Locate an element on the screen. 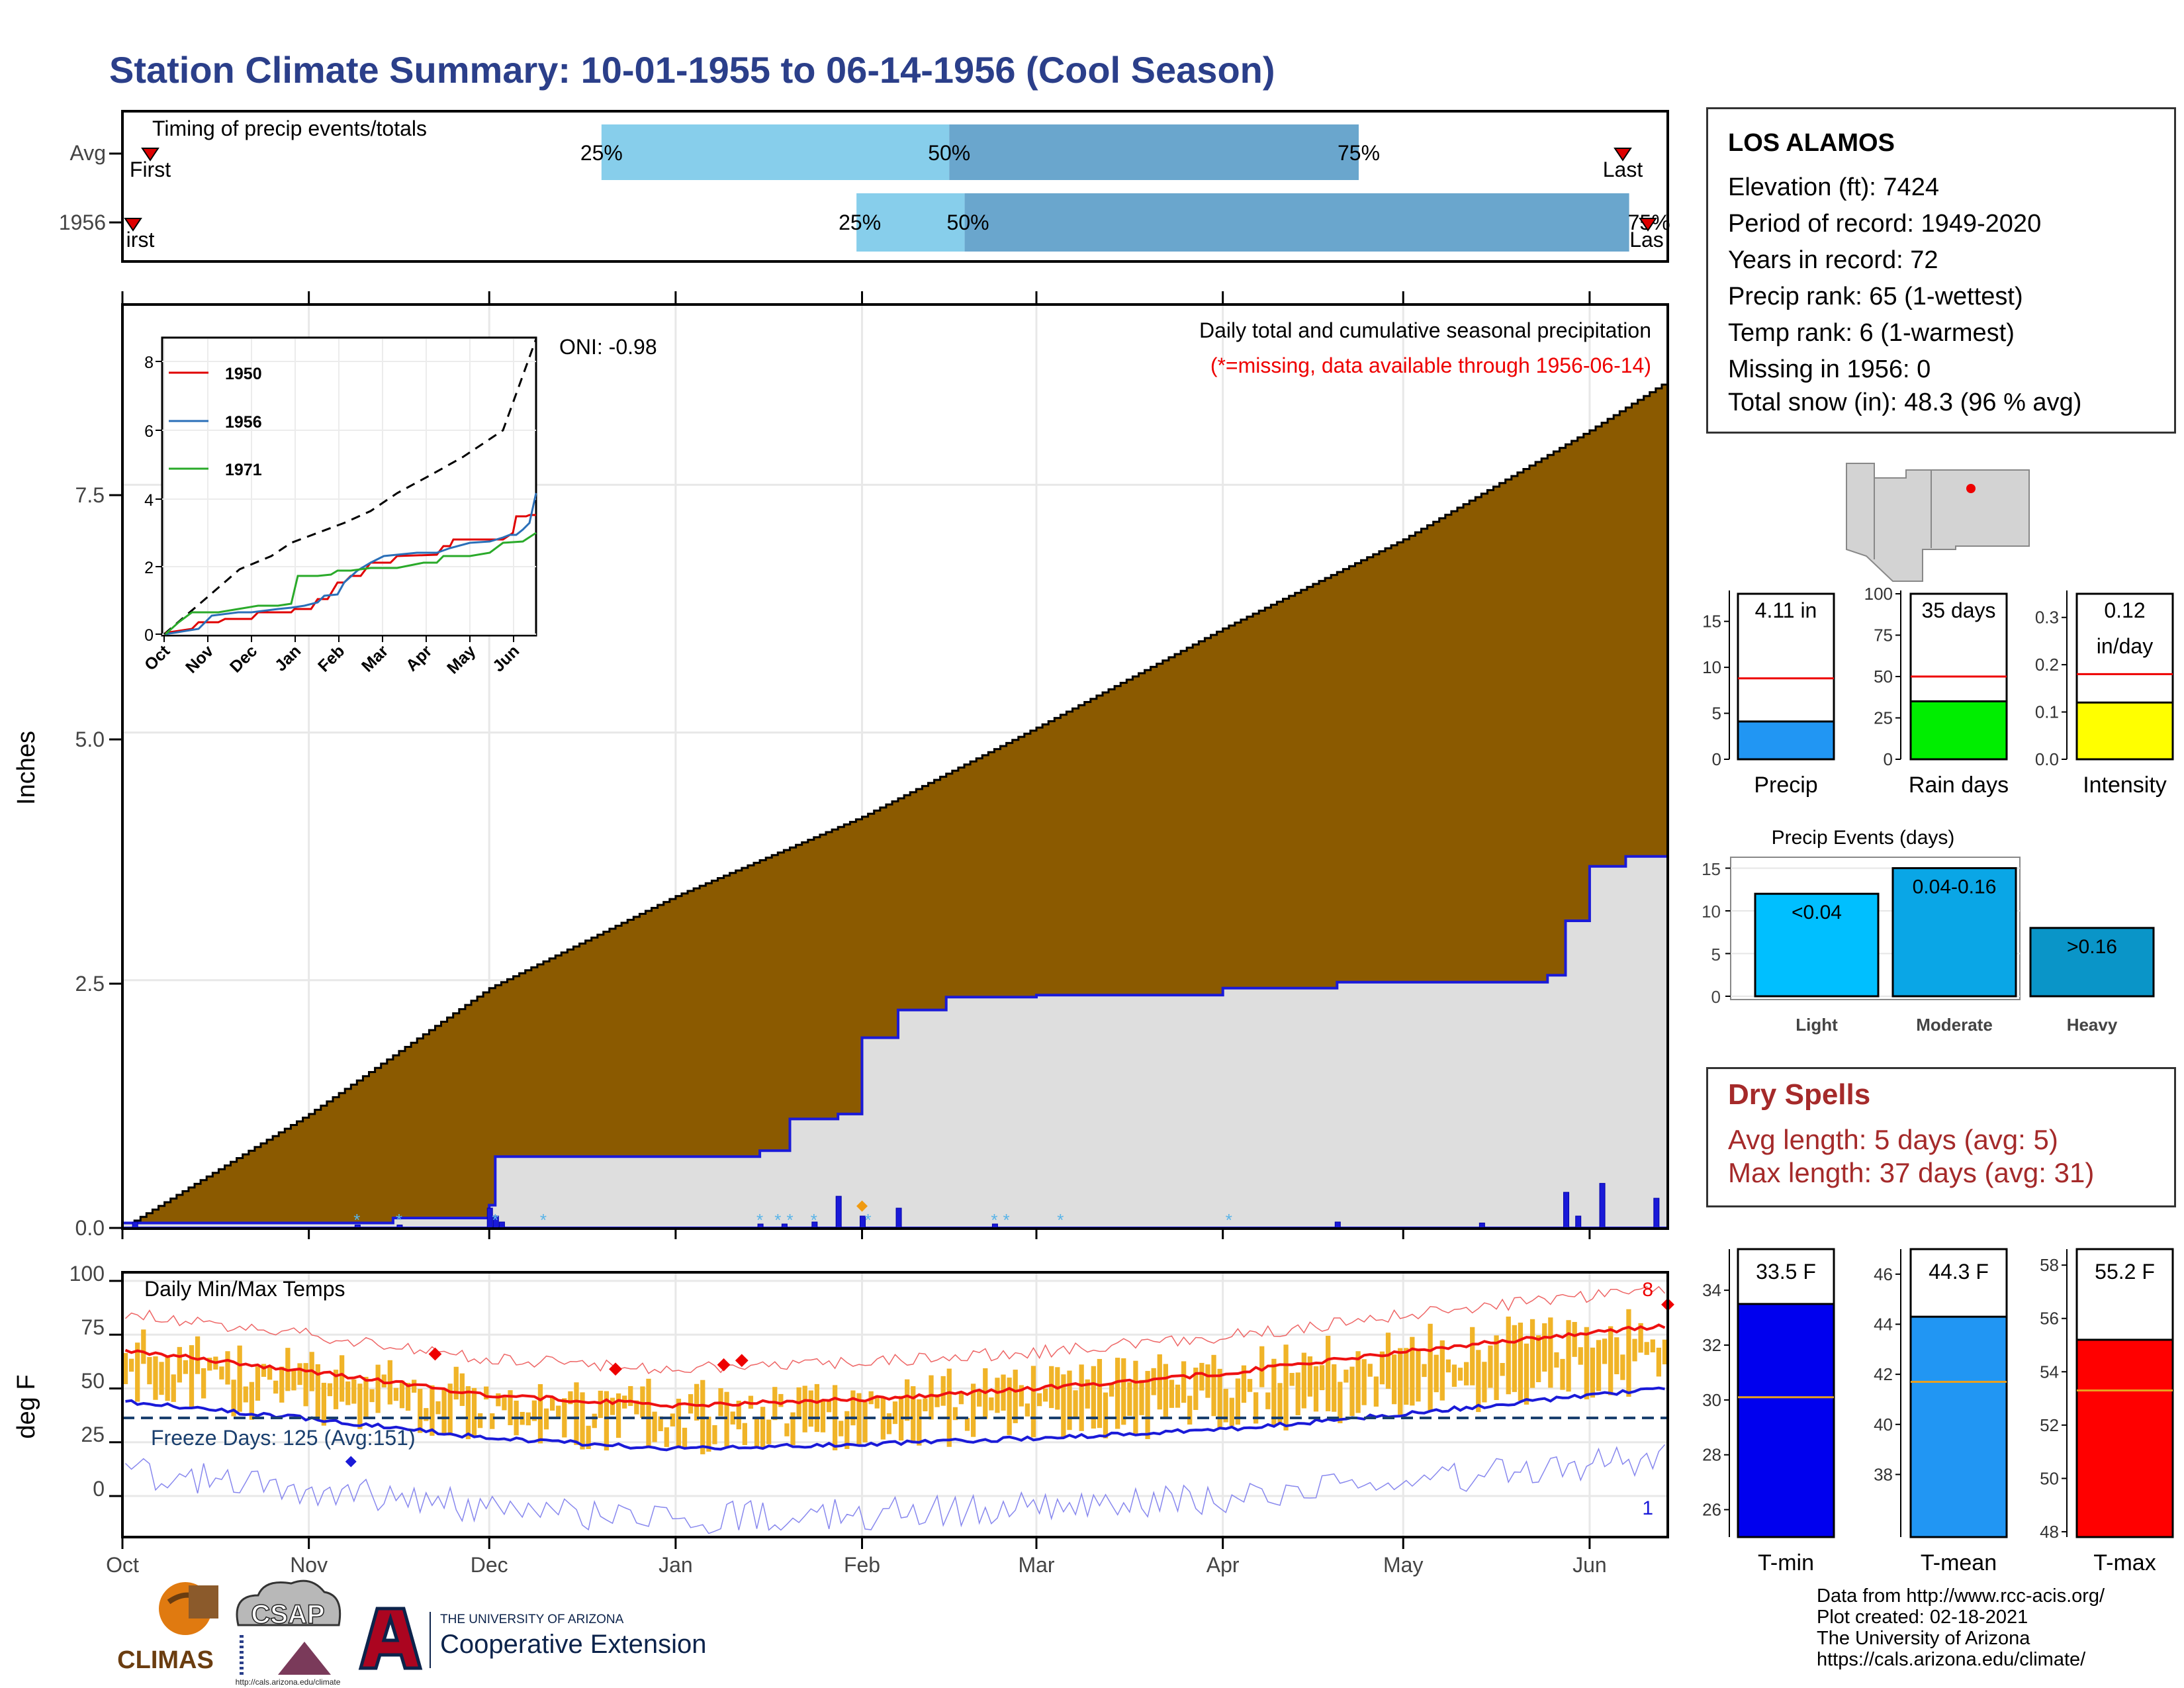 The height and width of the screenshot is (1688, 2184). temp-gauge-t-max: 48 50 52 54 56 58 55.2 F T-max is located at coordinates (2107, 1411).